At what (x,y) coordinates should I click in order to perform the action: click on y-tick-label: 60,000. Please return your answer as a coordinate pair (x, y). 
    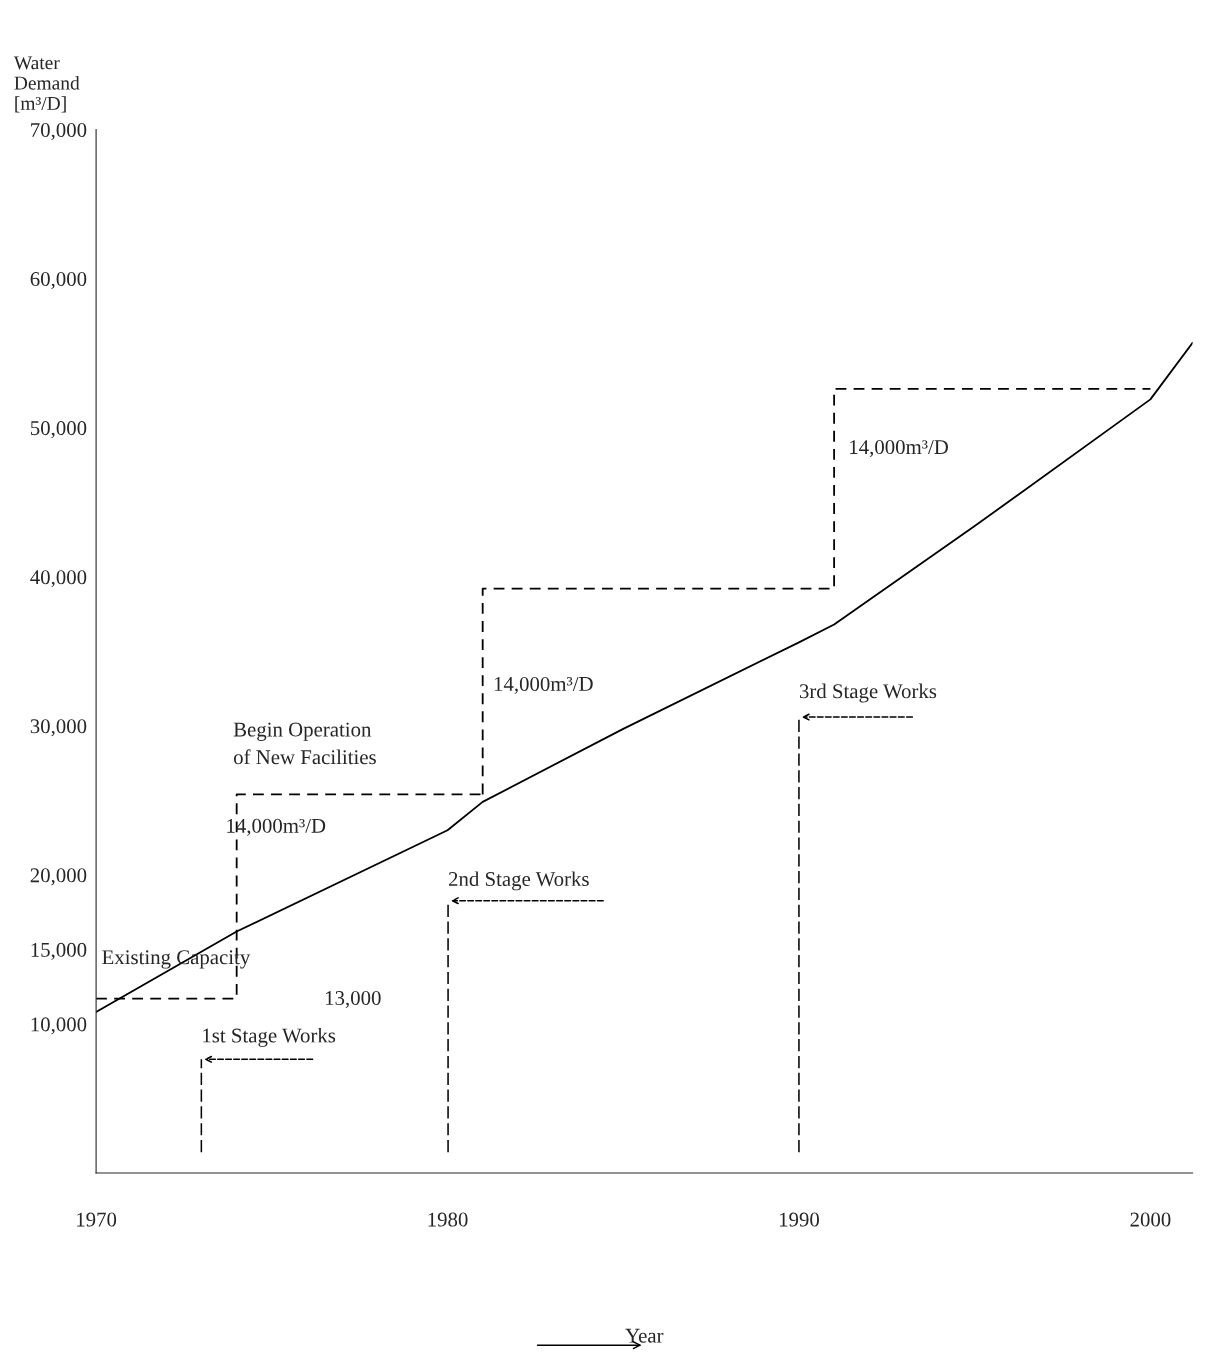
    Looking at the image, I should click on (58, 281).